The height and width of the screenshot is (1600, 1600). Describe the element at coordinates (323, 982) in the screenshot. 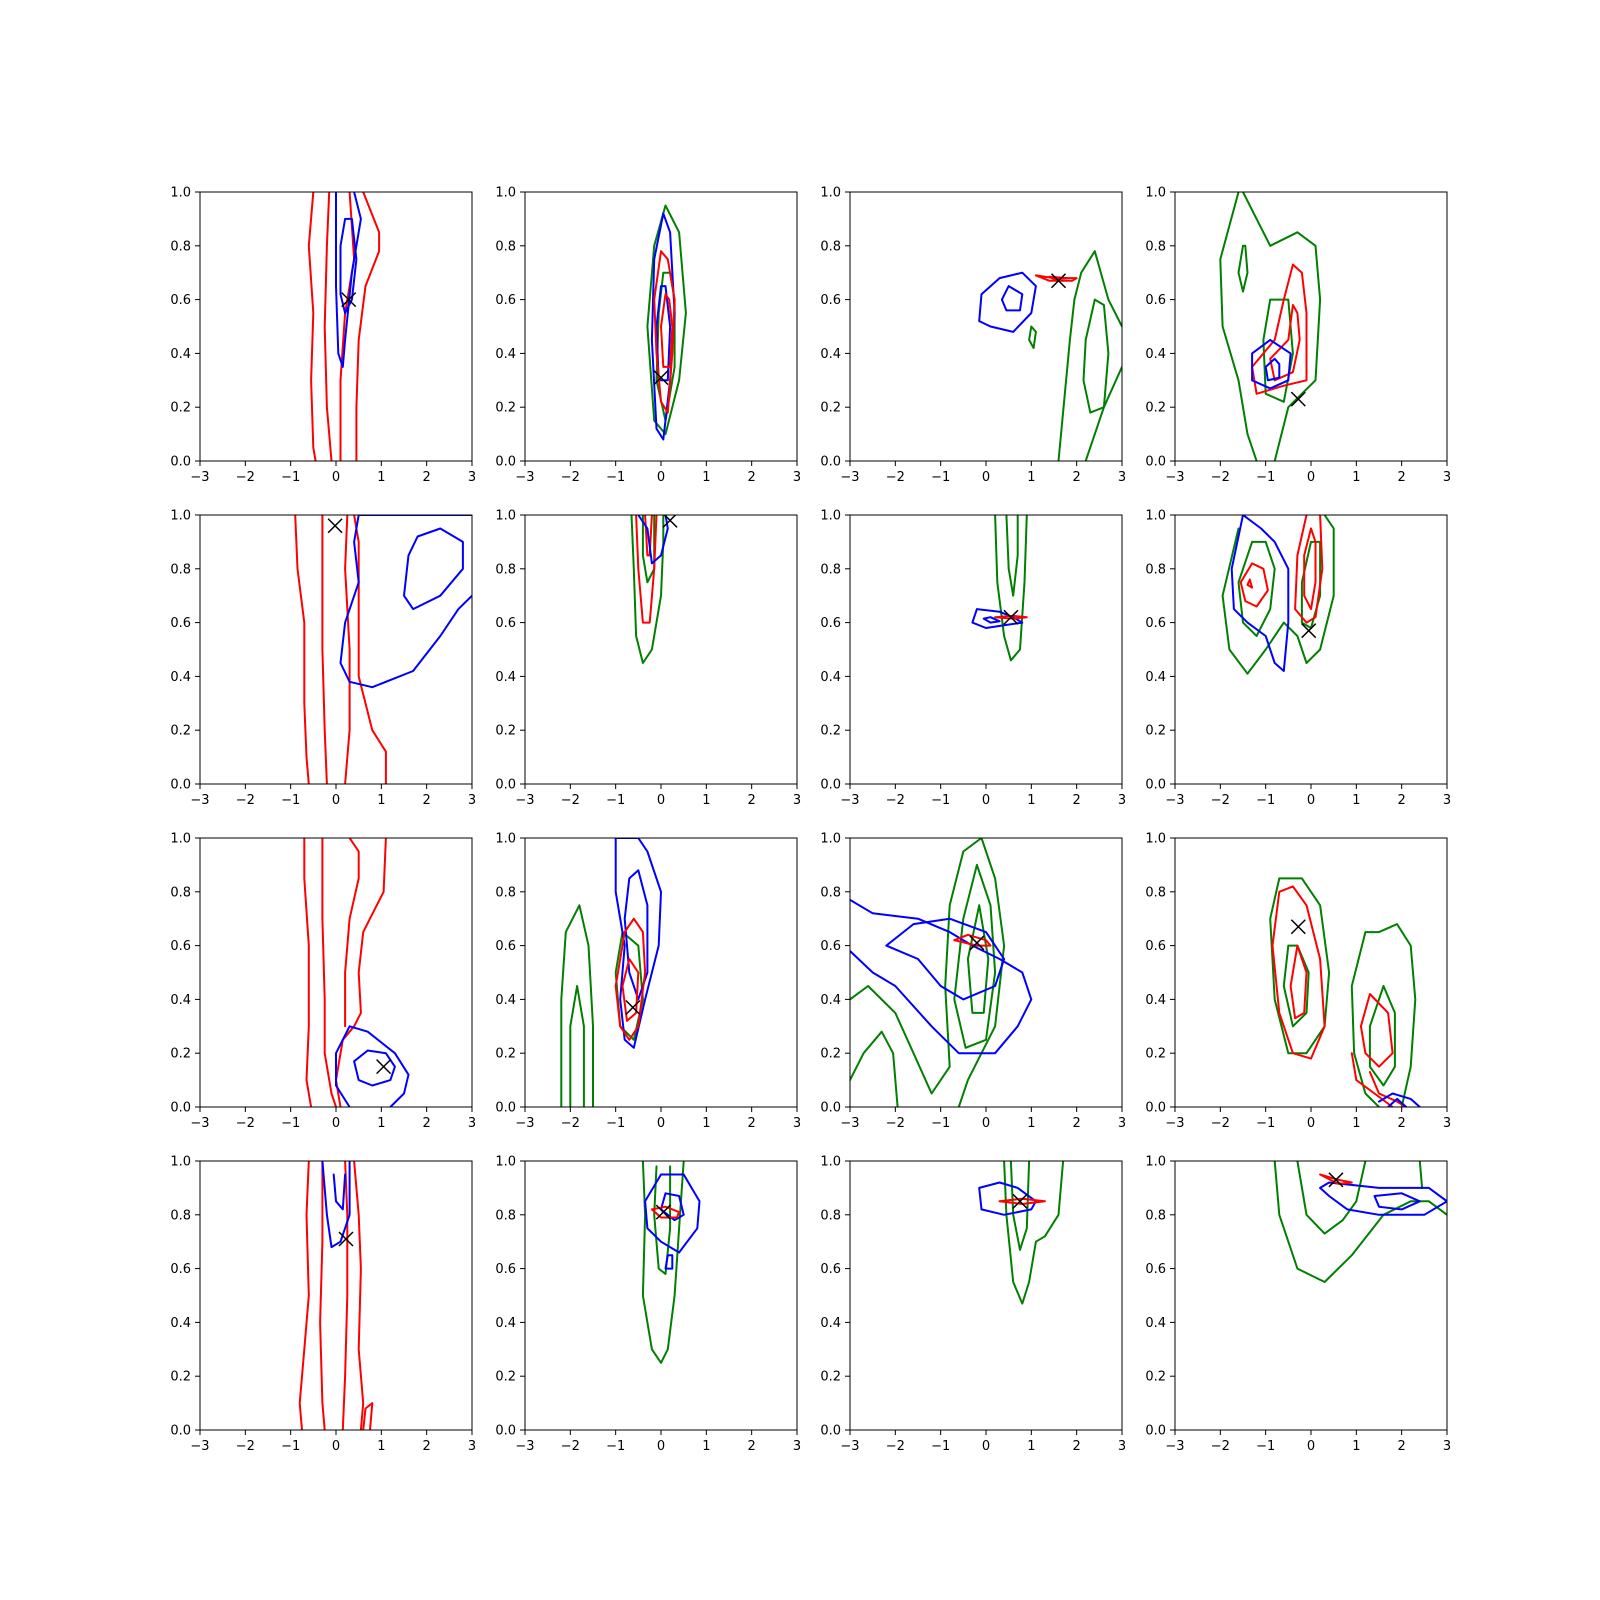

I see `subplot-r3c1: −3 −2 −1 0 1 2 3 0.0 0.2 0.4 0.6 0.8 1.0` at that location.